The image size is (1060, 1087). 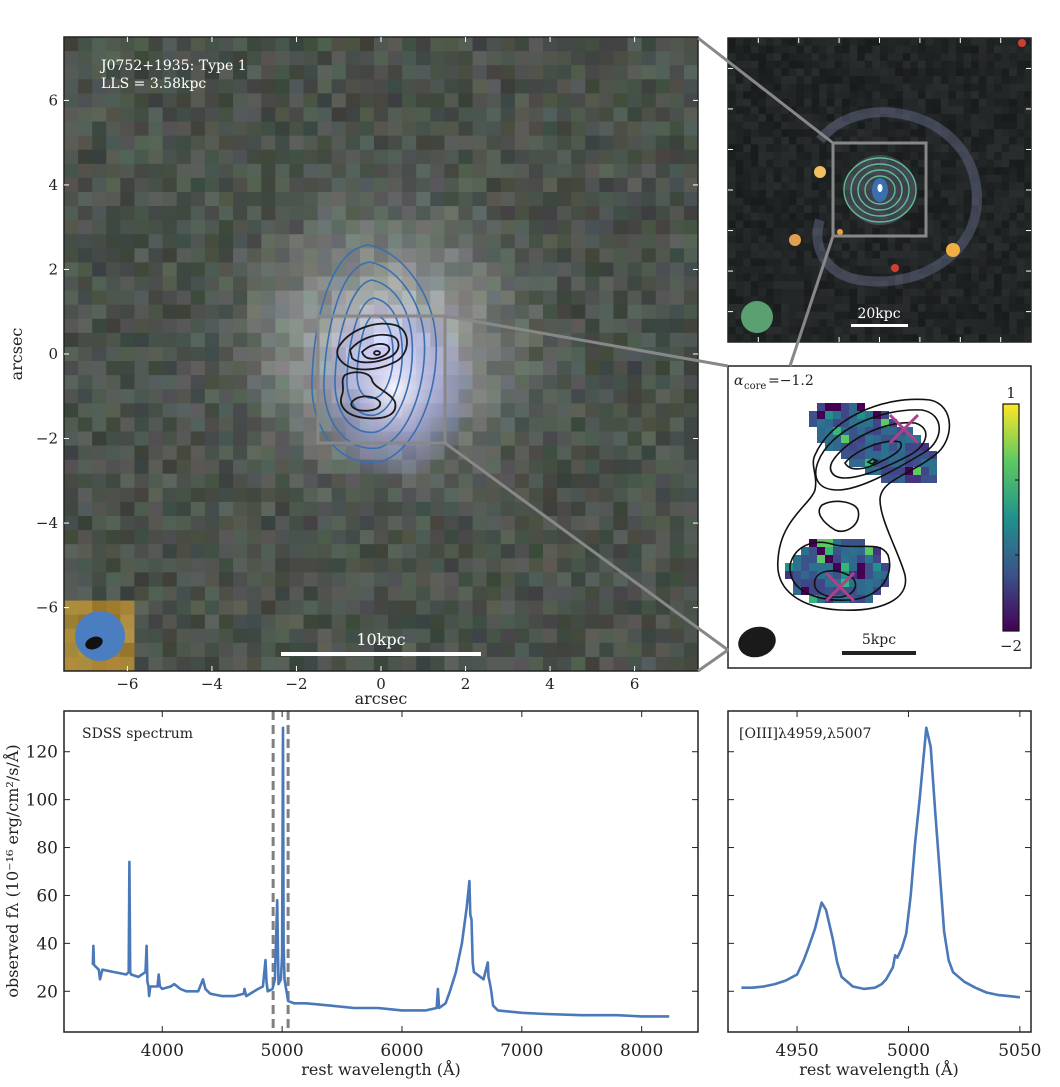 I want to click on x-tick-label: −4, so click(x=212, y=684).